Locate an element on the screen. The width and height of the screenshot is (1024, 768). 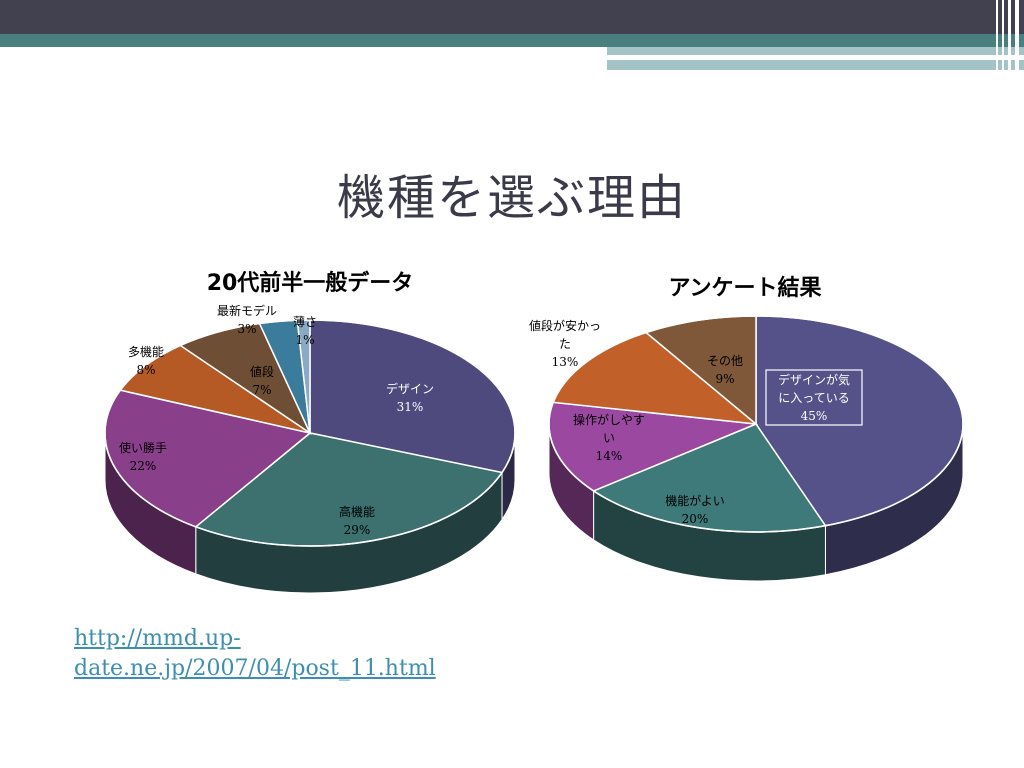
label-box is located at coordinates (814, 397).